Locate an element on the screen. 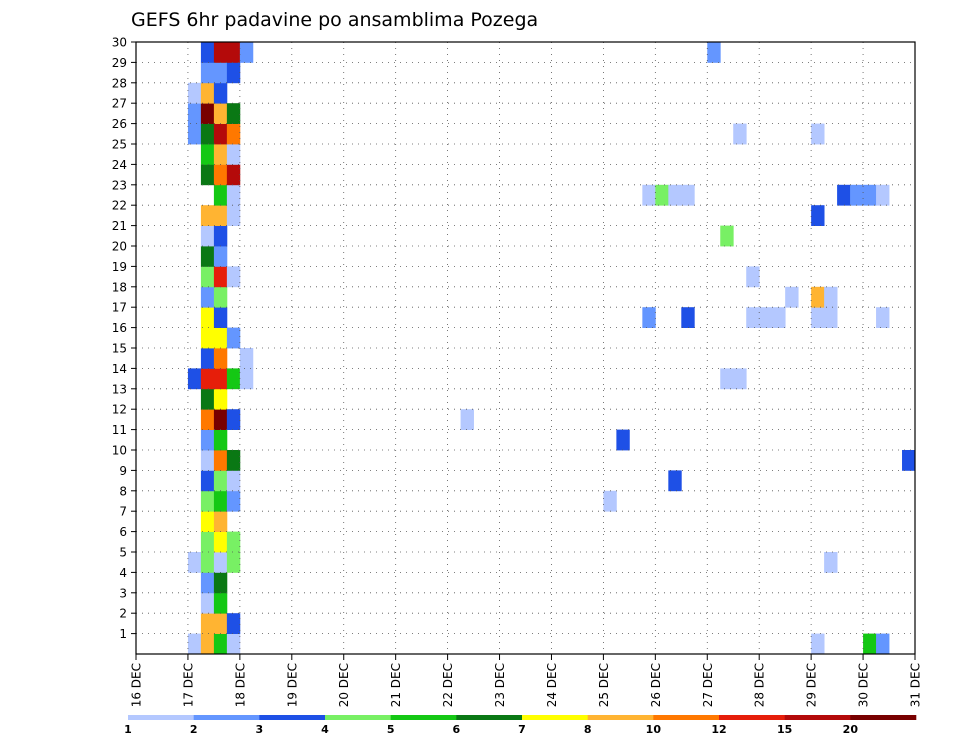 This screenshot has width=960, height=742. y-tick-label: 15 is located at coordinates (119, 349).